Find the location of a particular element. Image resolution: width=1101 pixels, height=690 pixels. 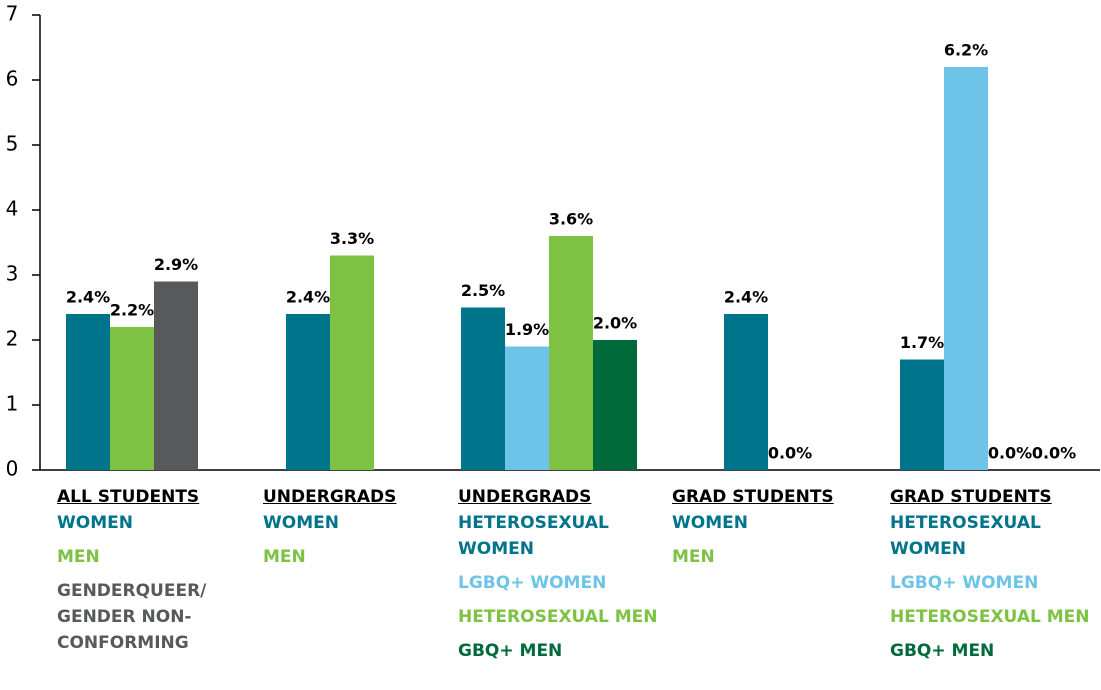

value-label: 1.7% is located at coordinates (922, 342).